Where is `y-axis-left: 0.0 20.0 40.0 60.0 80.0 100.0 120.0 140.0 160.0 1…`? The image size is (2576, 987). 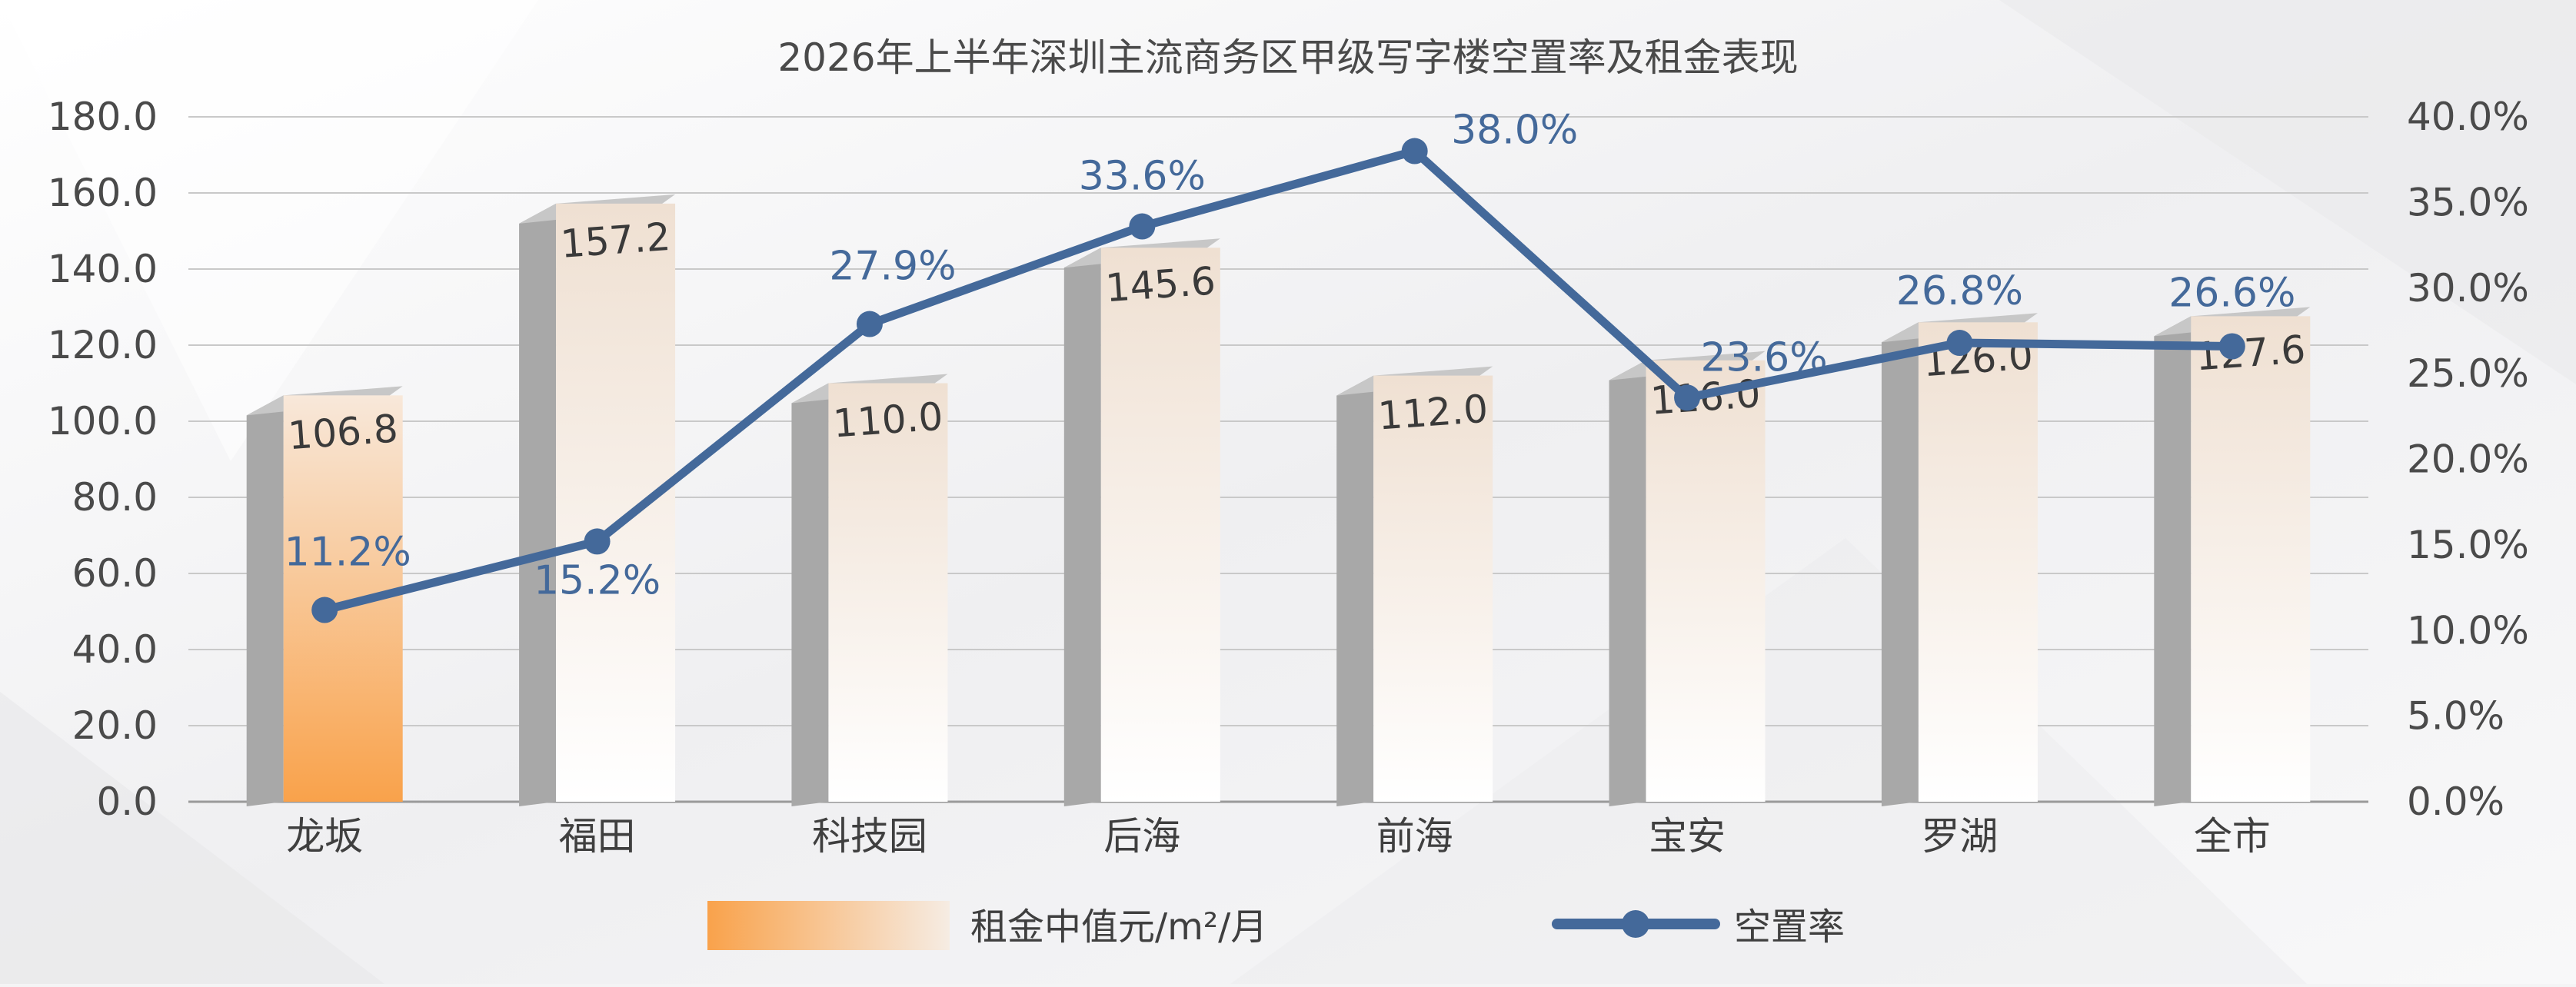 y-axis-left: 0.0 20.0 40.0 60.0 80.0 100.0 120.0 140.0 160.0 1… is located at coordinates (103, 459).